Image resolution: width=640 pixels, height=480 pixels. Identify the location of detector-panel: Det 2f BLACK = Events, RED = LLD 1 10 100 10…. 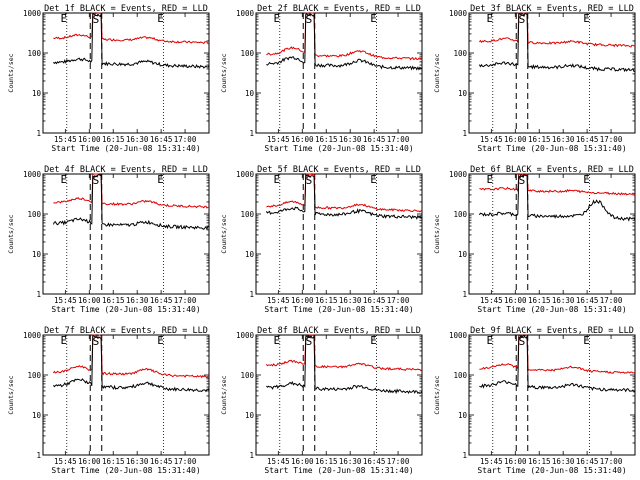
(321, 78).